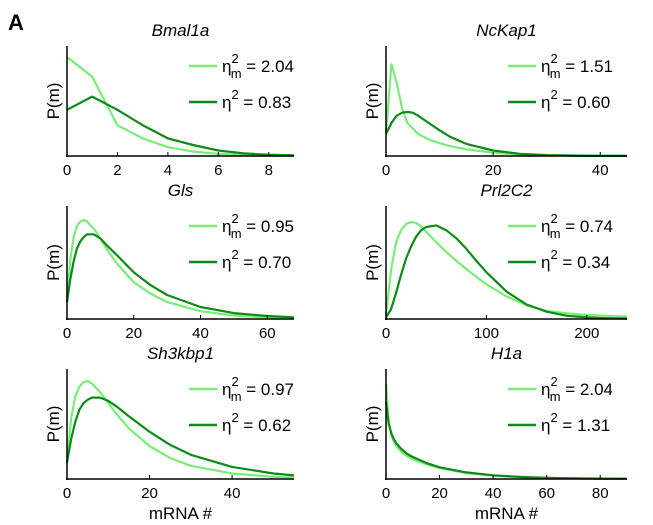 The height and width of the screenshot is (525, 653). Describe the element at coordinates (600, 493) in the screenshot. I see `x-tick-label: 80` at that location.